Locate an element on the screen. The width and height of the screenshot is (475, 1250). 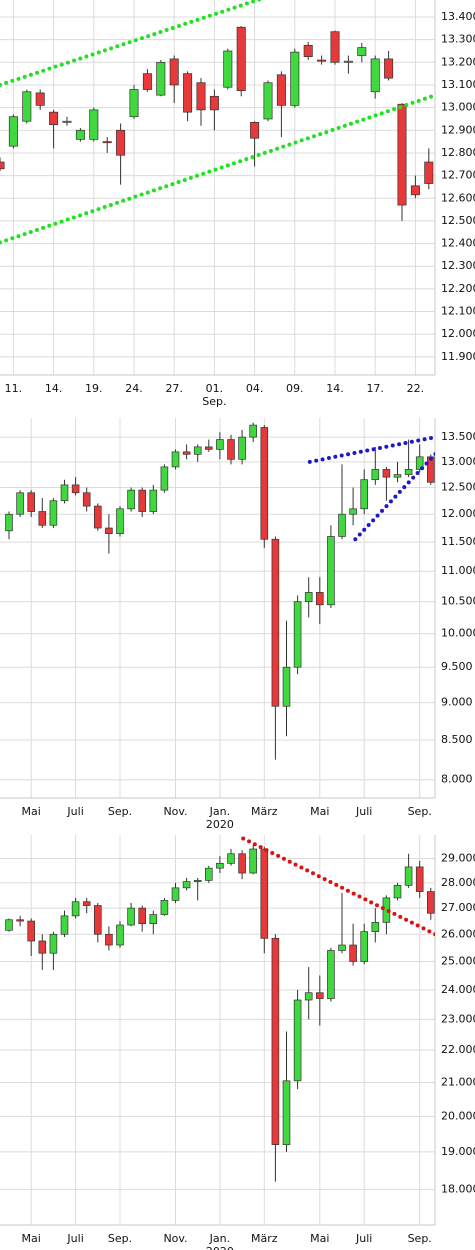
y-tick-label: 12.100 is located at coordinates (458, 311).